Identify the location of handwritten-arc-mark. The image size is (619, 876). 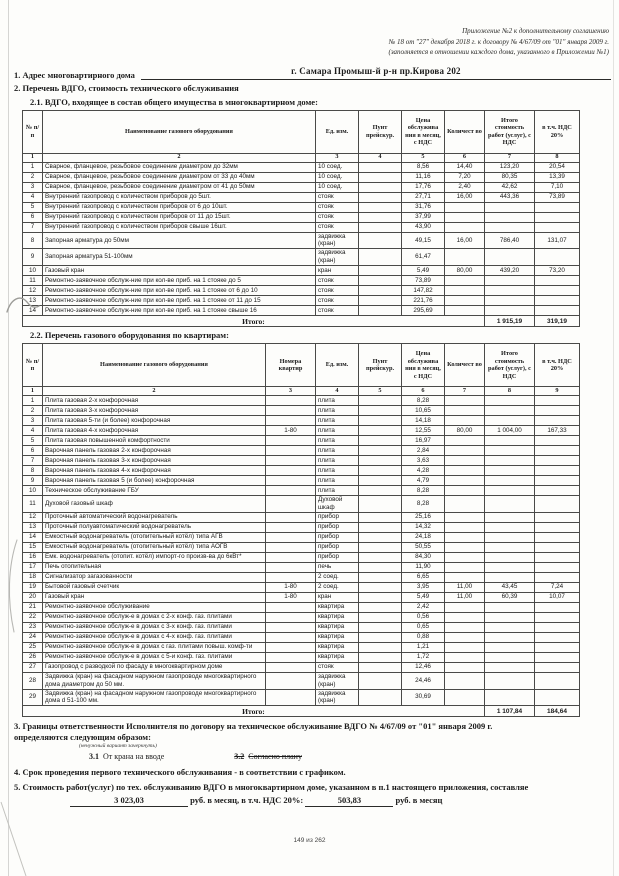
(13, 586).